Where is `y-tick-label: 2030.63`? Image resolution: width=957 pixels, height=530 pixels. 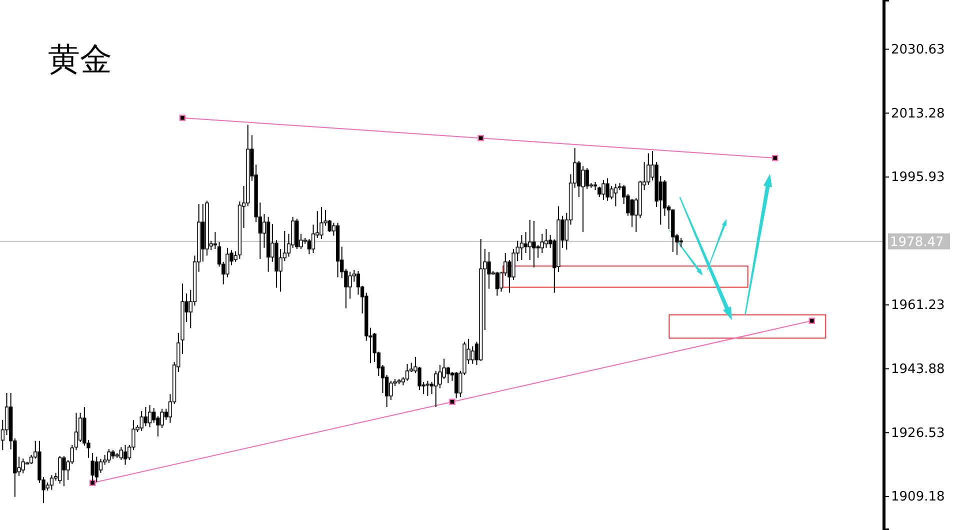
y-tick-label: 2030.63 is located at coordinates (918, 50).